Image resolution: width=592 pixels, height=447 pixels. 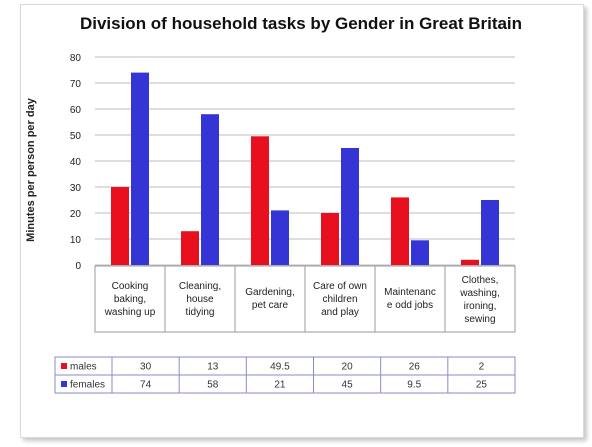 What do you see at coordinates (269, 292) in the screenshot?
I see `x-tick-label: Gardening,` at bounding box center [269, 292].